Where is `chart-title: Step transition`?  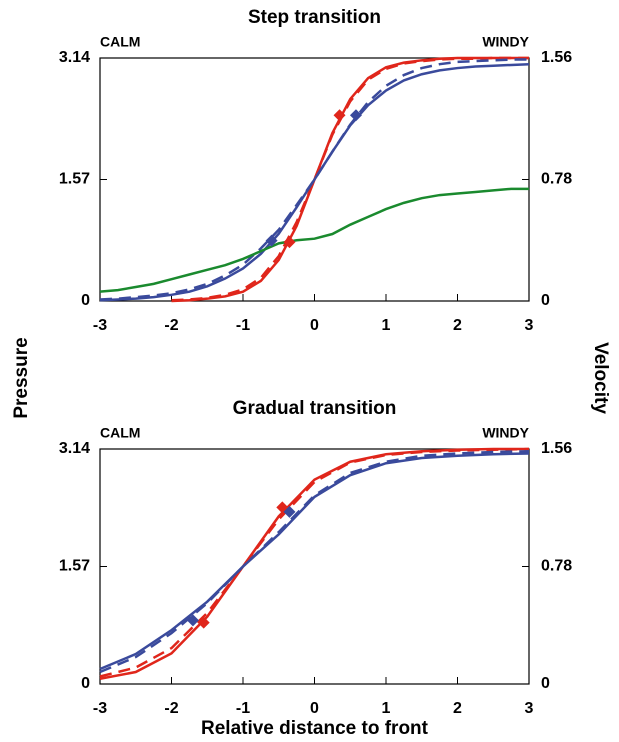
chart-title: Step transition is located at coordinates (314, 17).